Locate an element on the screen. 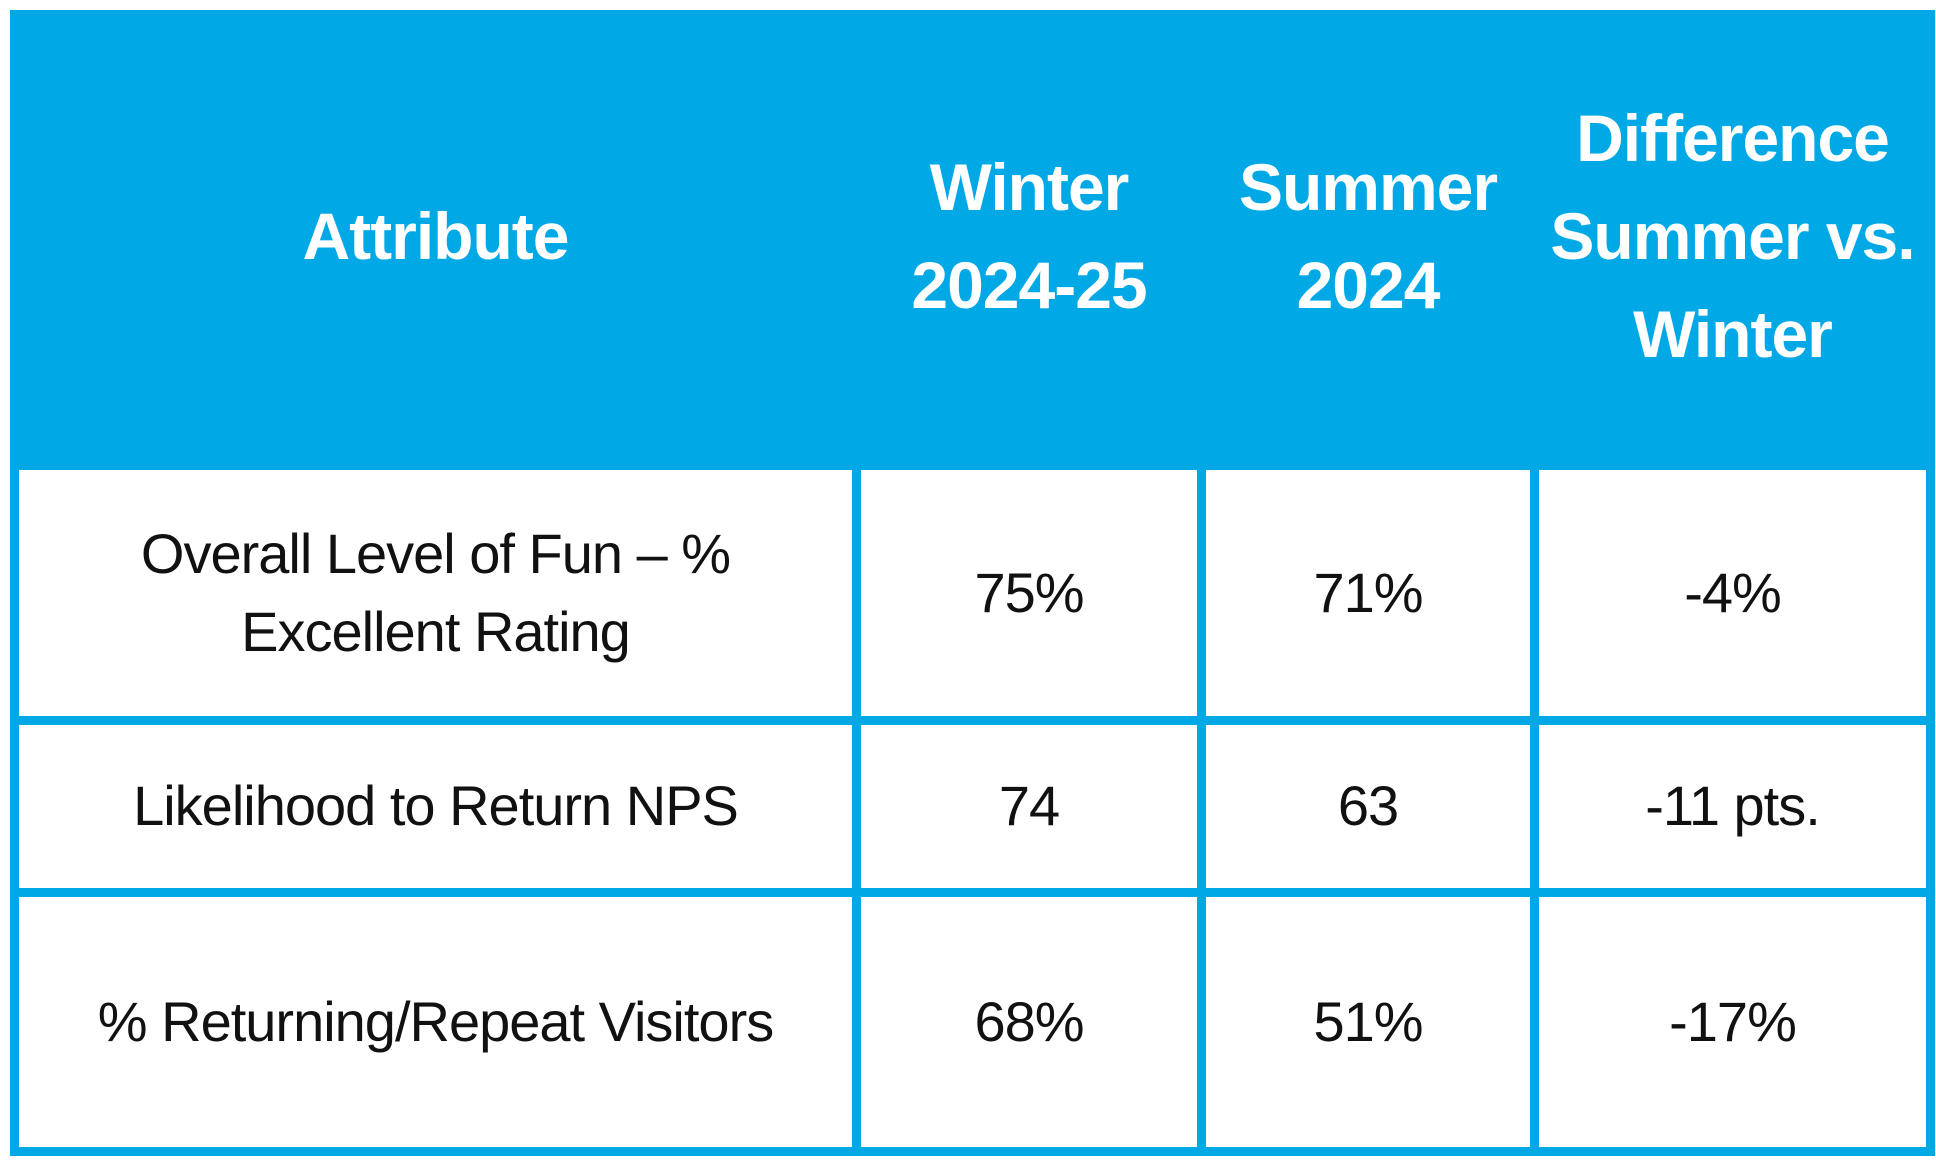 The image size is (1936, 1164). header-winter-label: Winter 2024-25 is located at coordinates (1029, 235).